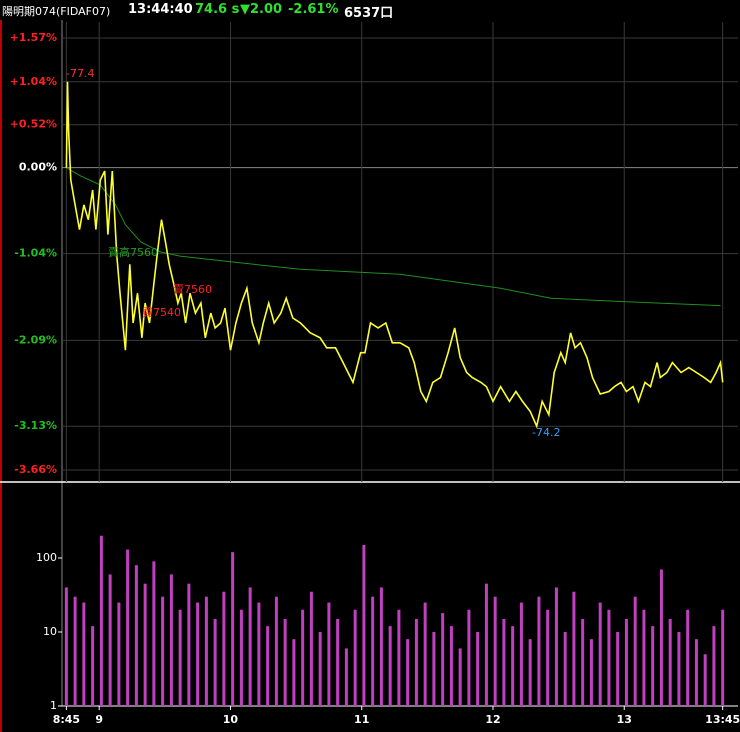 This screenshot has width=740, height=732. What do you see at coordinates (99, 719) in the screenshot?
I see `x-tick-label: 9` at bounding box center [99, 719].